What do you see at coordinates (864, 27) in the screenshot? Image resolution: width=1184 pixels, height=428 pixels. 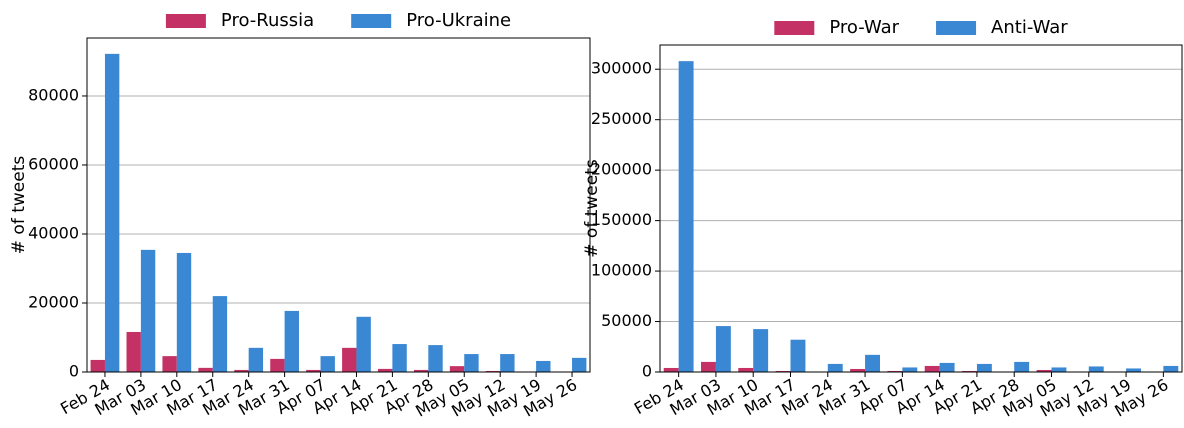 I see `legend-label: Pro-War` at bounding box center [864, 27].